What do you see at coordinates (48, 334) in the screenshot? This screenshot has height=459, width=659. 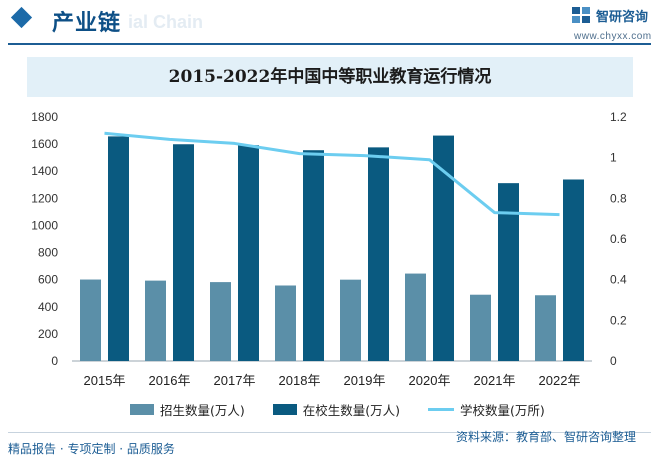 I see `y-left-tick-label: 200` at bounding box center [48, 334].